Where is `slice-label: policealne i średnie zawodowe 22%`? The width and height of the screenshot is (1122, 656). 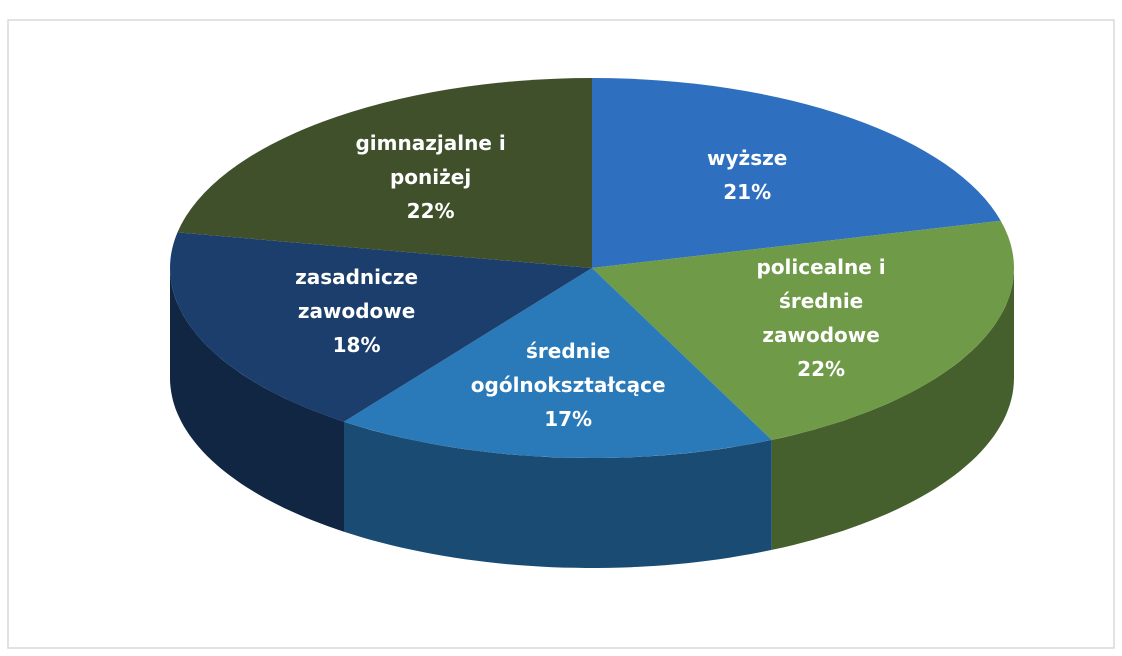
slice-label: policealne i średnie zawodowe 22% is located at coordinates (821, 318).